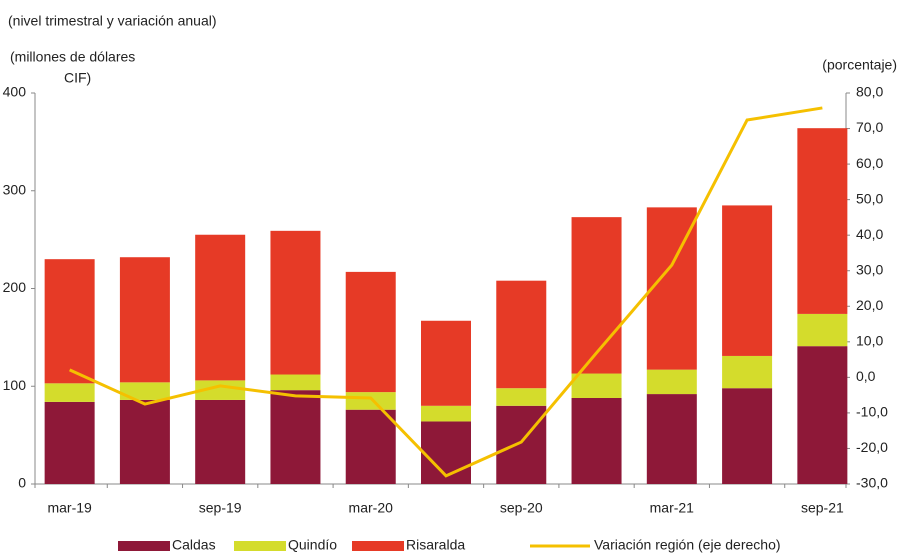 The image size is (899, 559). Describe the element at coordinates (77, 78) in the screenshot. I see `y-axis-label: CIF)` at that location.